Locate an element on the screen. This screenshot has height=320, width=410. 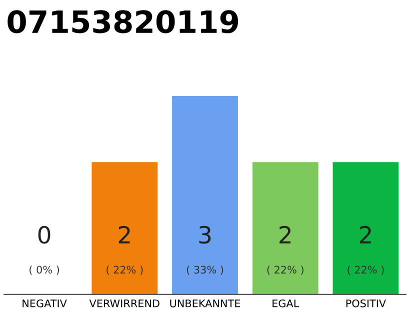
chart-title: 07153820119 is located at coordinates (123, 22).